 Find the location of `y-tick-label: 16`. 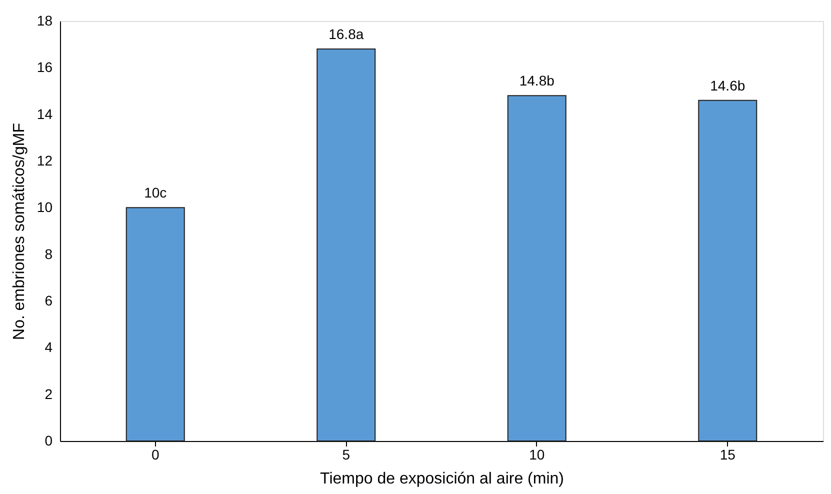

y-tick-label: 16 is located at coordinates (44, 67).